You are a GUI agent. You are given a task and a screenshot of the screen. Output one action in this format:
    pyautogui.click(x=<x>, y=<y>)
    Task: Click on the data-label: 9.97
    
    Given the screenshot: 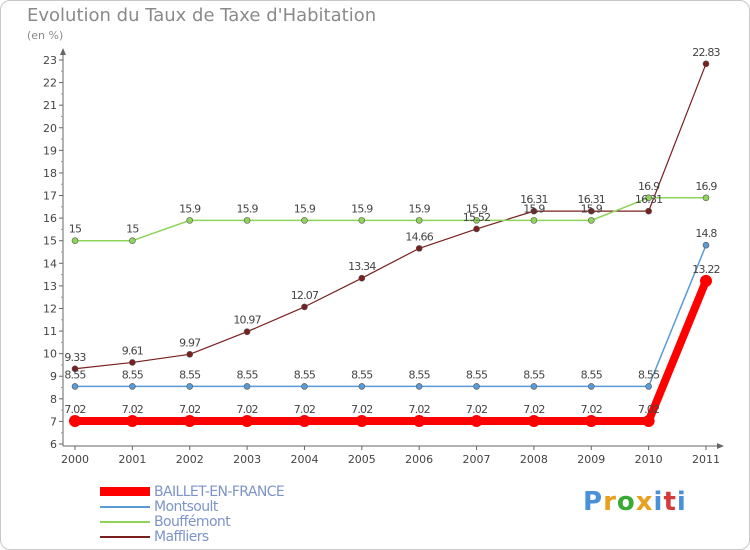 What is the action you would take?
    pyautogui.click(x=190, y=342)
    